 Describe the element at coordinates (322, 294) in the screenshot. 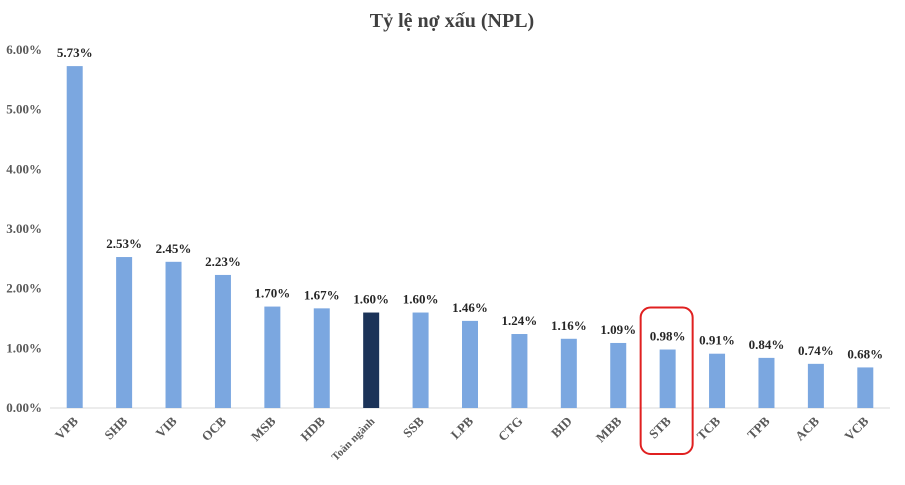

I see `data-label: 1.67%` at that location.